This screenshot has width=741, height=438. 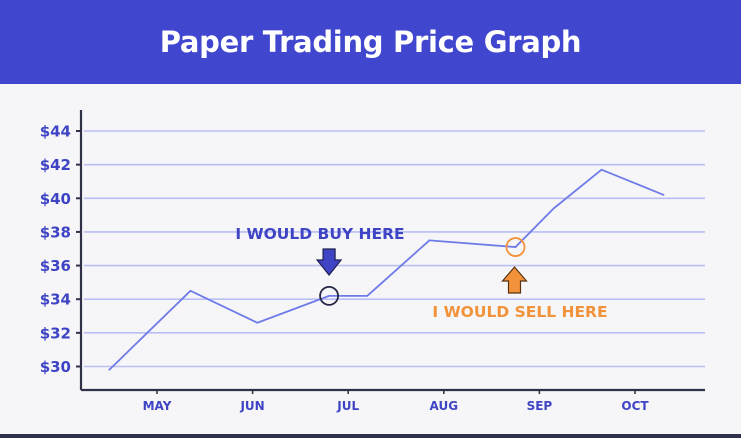 What do you see at coordinates (444, 406) in the screenshot?
I see `x-tick-label: AUG` at bounding box center [444, 406].